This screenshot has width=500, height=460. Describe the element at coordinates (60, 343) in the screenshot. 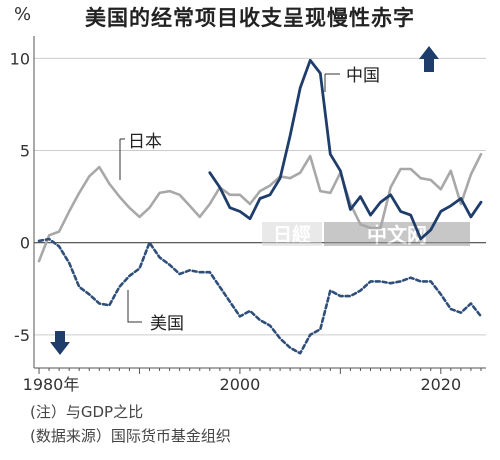

I see `down-arrow-icon` at that location.